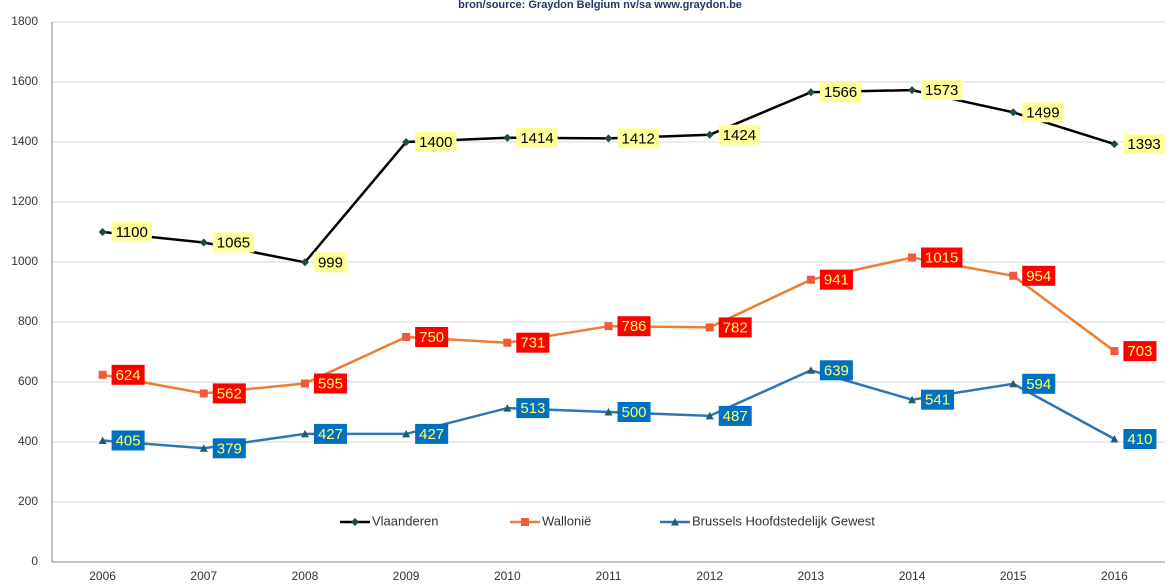  I want to click on data-label: 1414, so click(536, 138).